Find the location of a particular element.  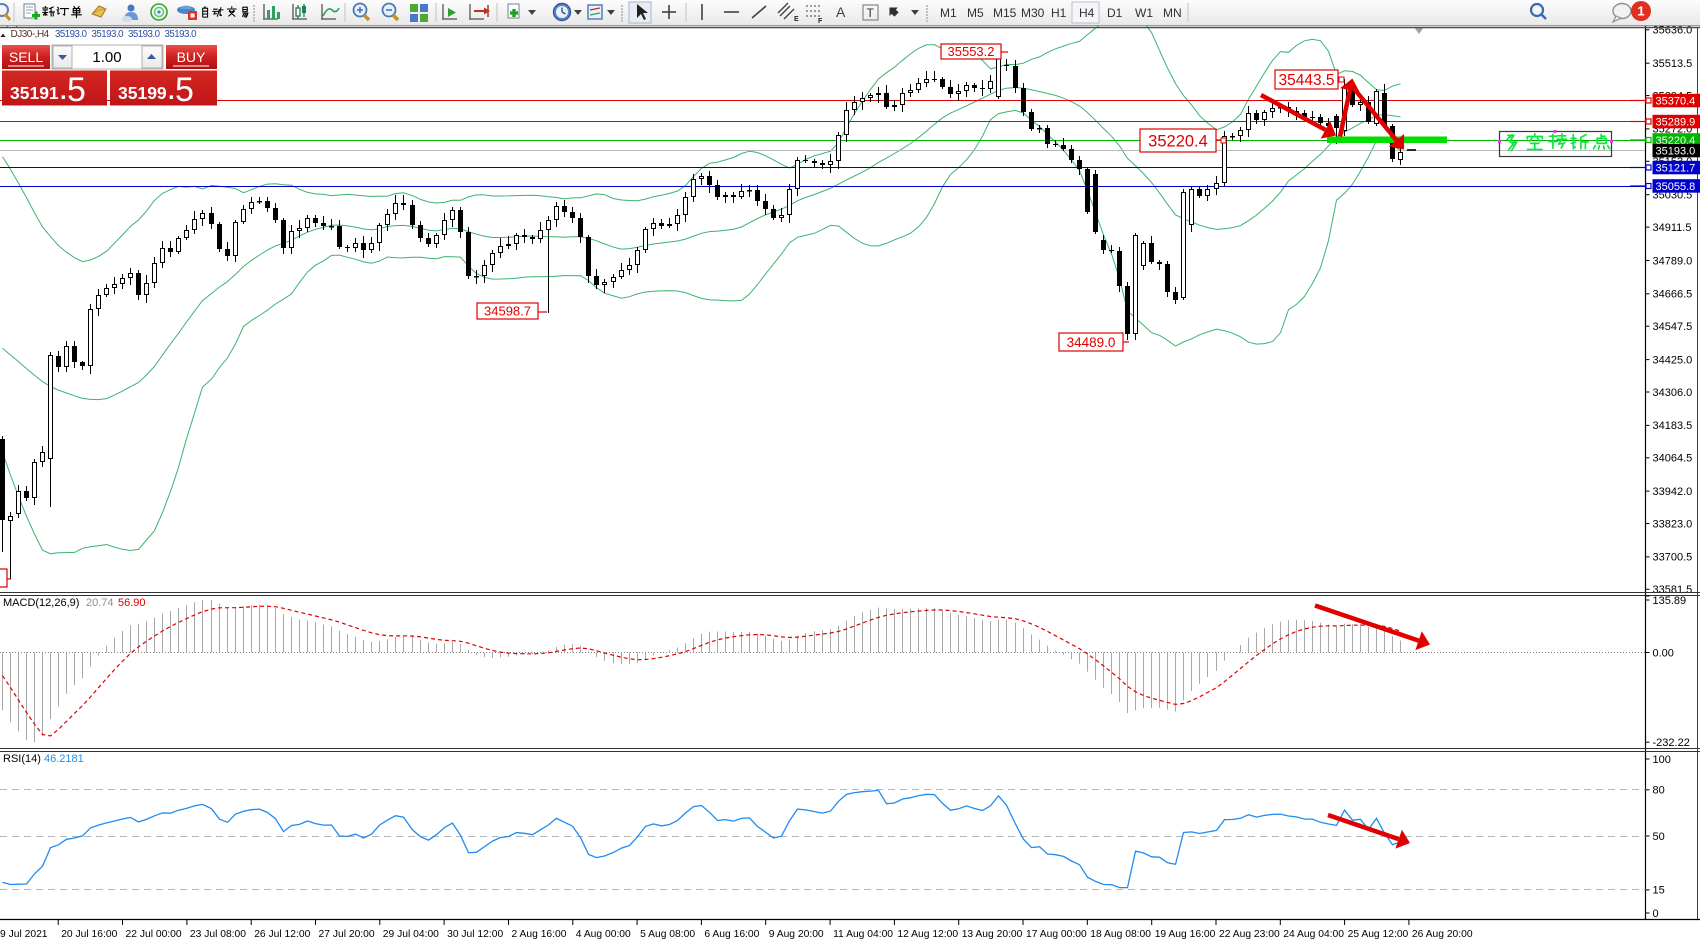

svg-text: D1 is located at coordinates (1115, 13).